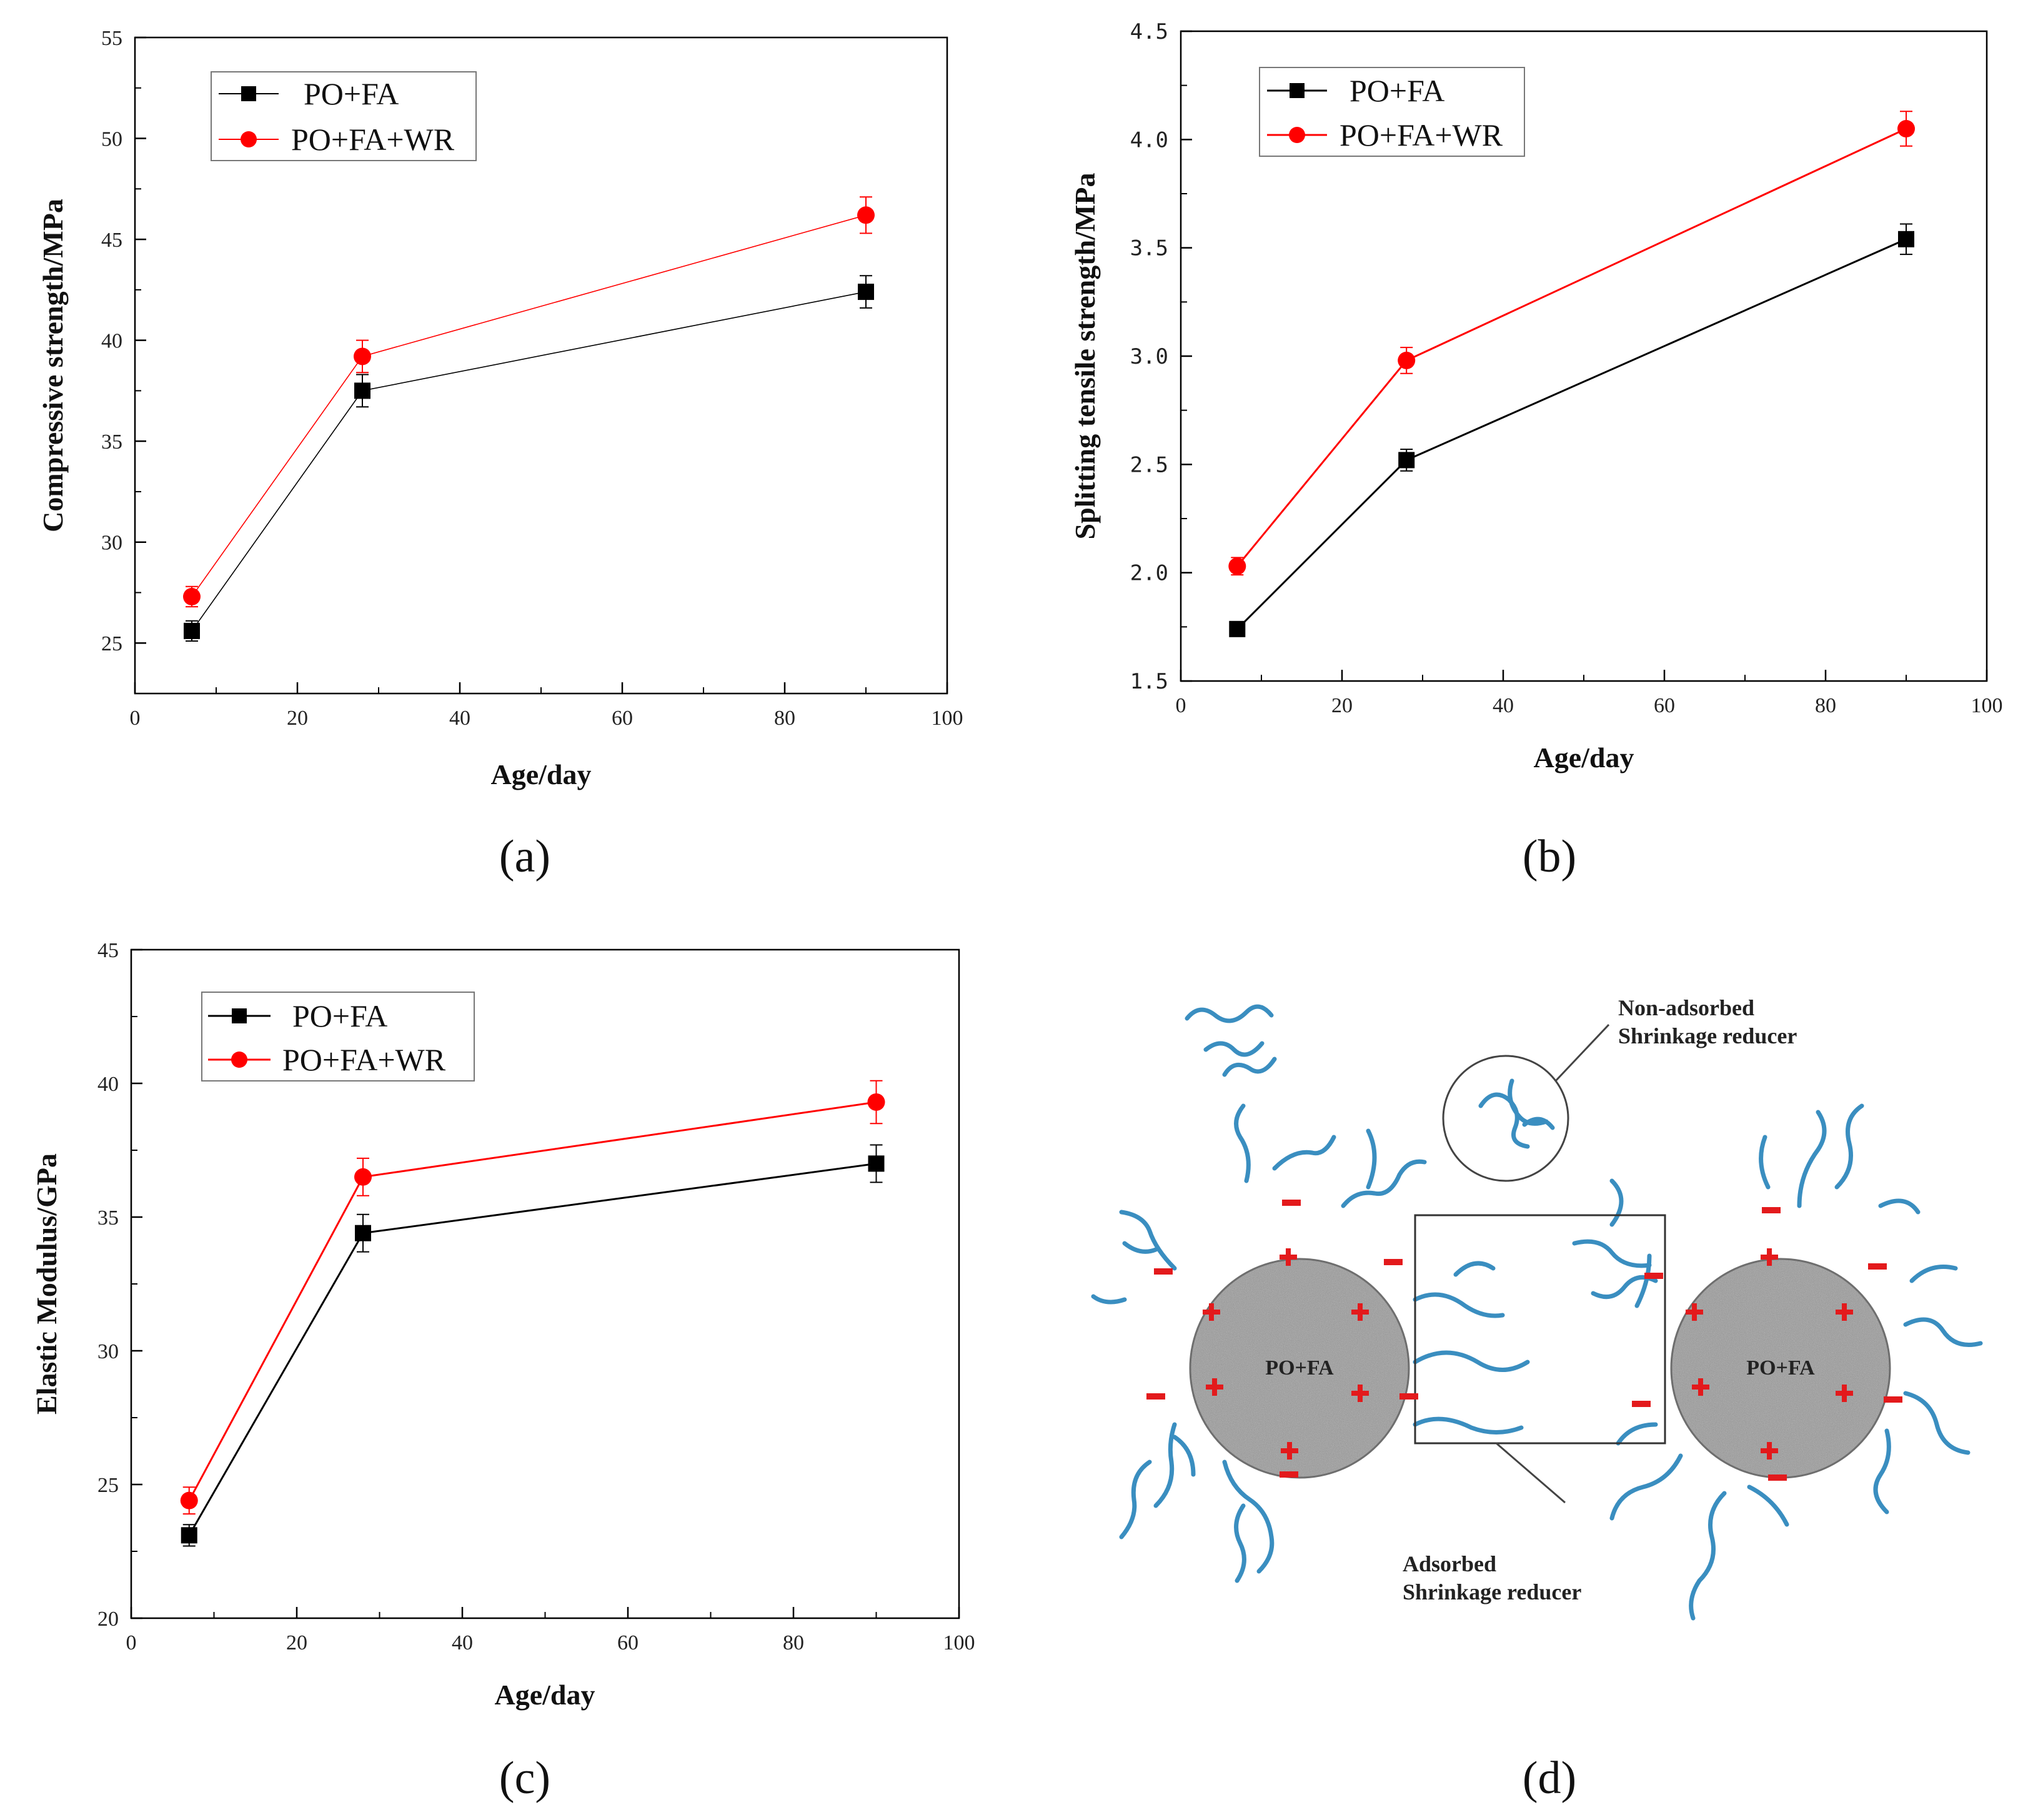 This screenshot has height=1820, width=2028. What do you see at coordinates (1506, 1118) in the screenshot?
I see `inset-magnifier-circle` at bounding box center [1506, 1118].